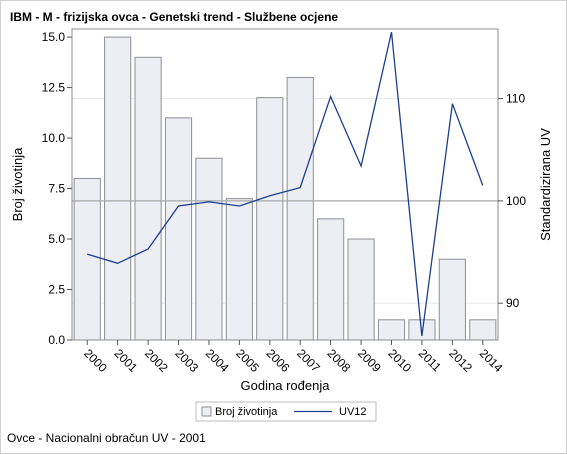  I want to click on y-tick-label: 15.0, so click(54, 37).